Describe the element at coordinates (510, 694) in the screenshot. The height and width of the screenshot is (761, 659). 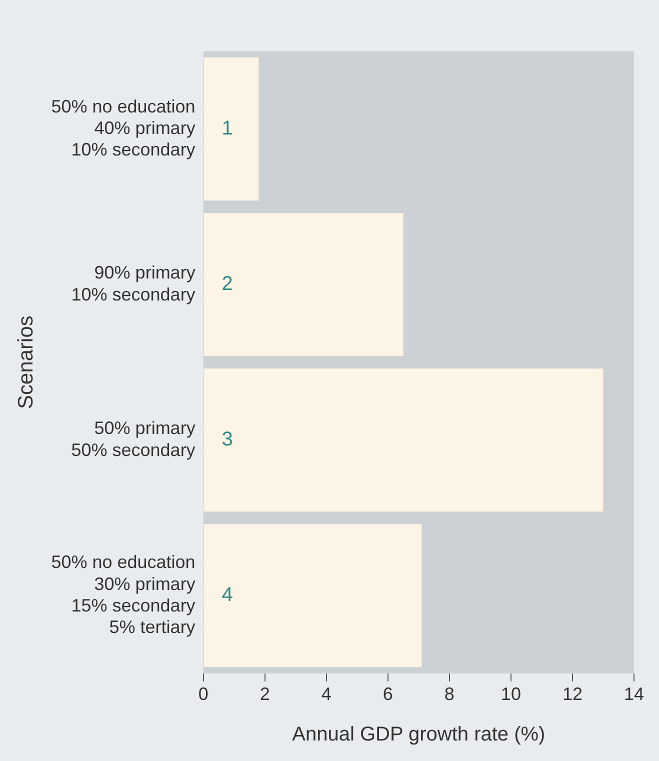
I see `x-tick-label: 10` at that location.